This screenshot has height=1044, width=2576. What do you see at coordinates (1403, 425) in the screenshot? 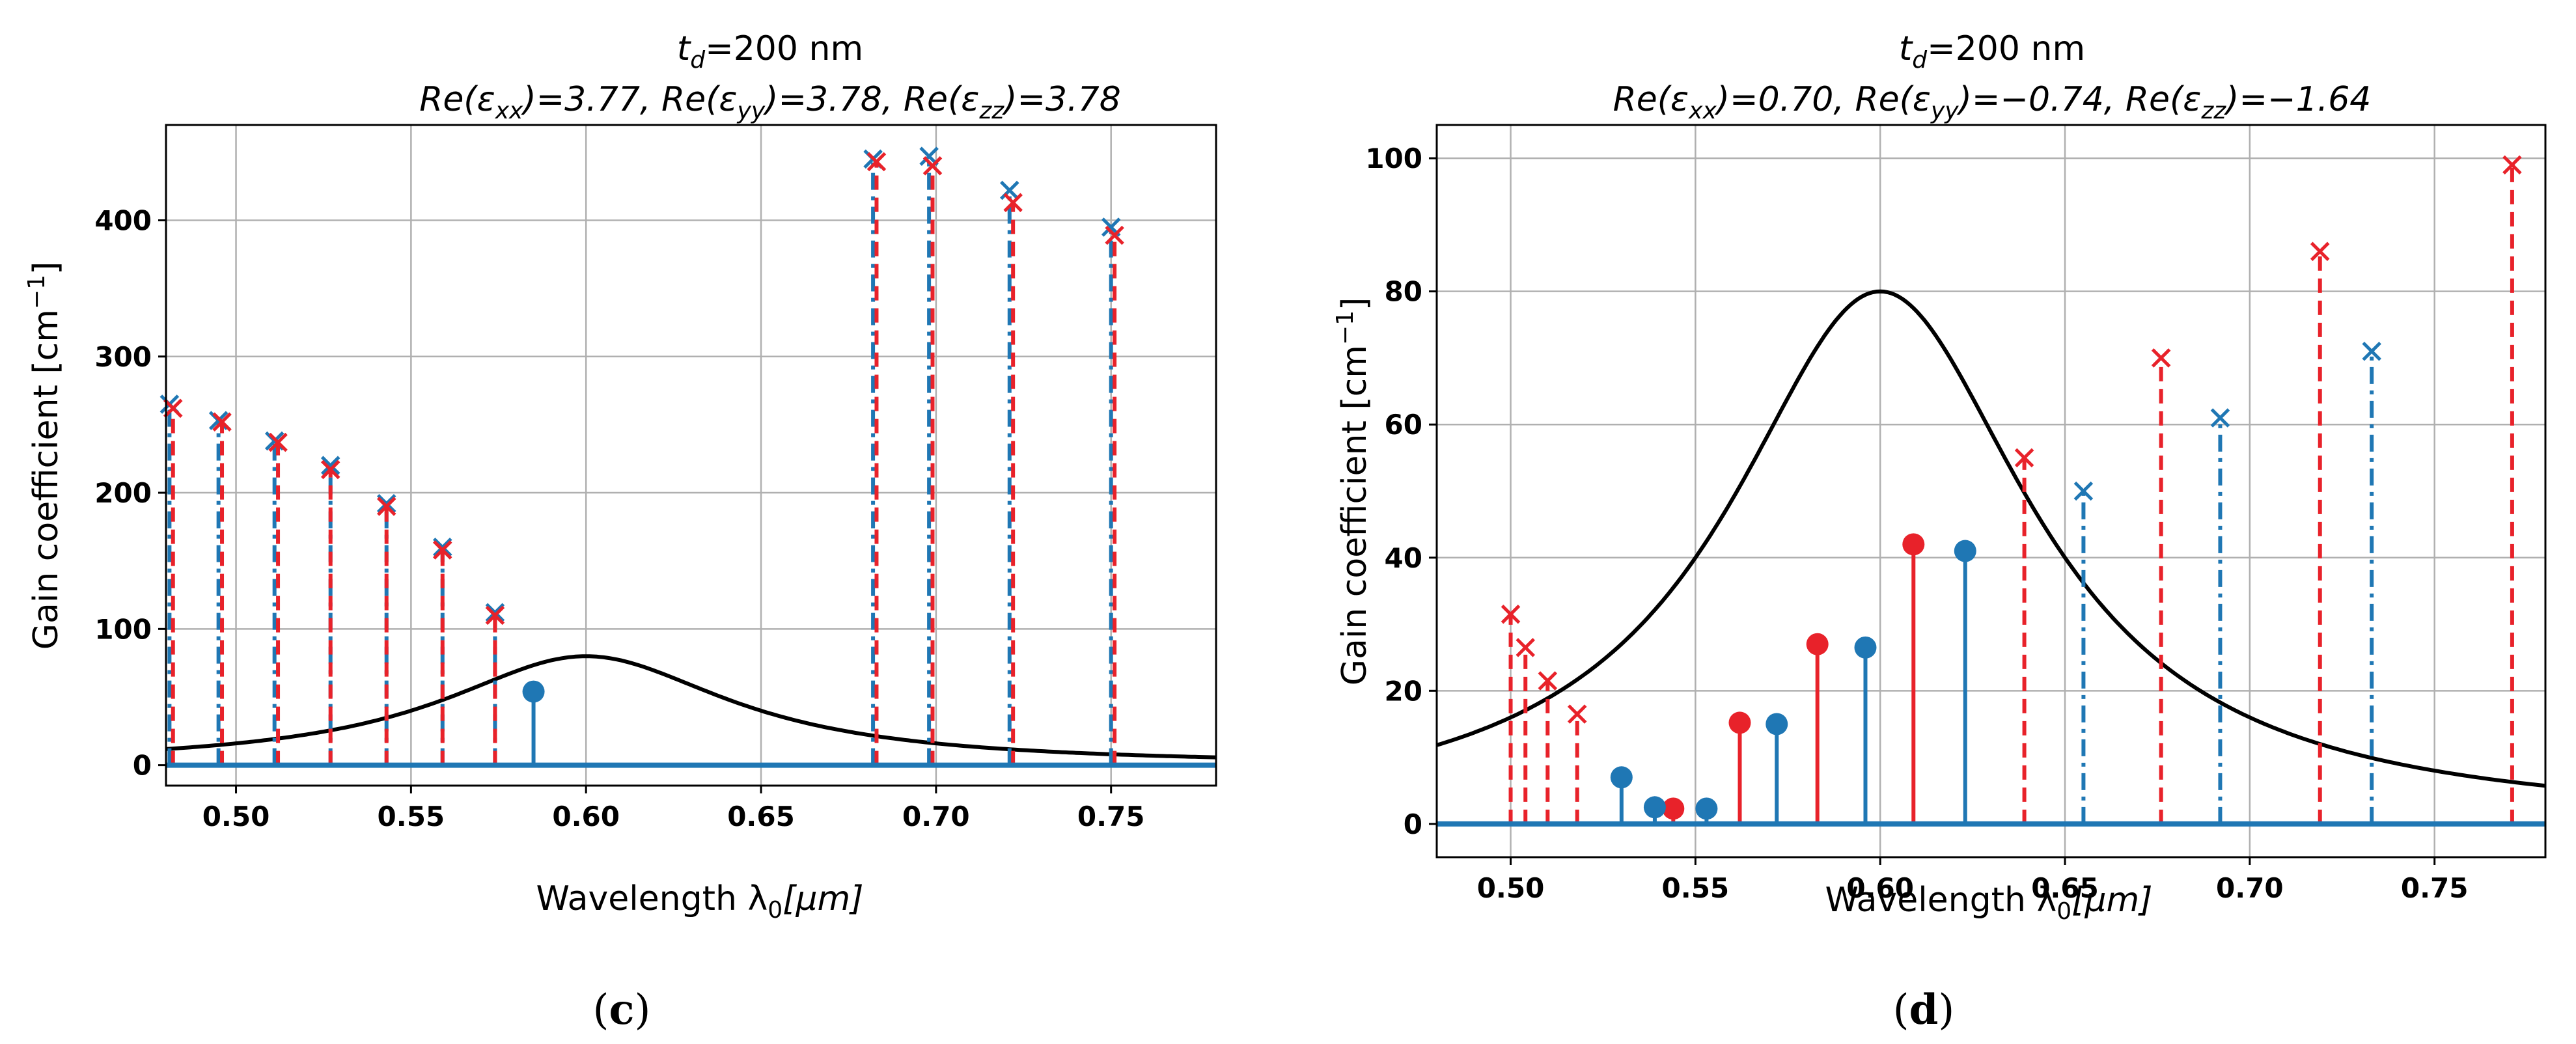
I see `y-tick-label: 60` at bounding box center [1403, 425].